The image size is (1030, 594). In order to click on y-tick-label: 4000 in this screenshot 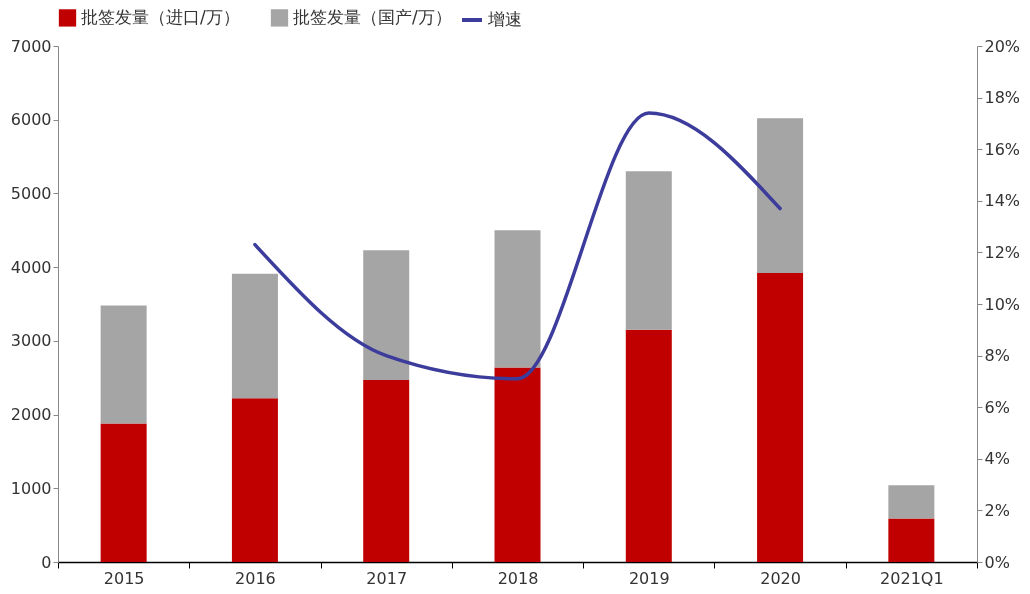, I will do `click(31, 267)`.